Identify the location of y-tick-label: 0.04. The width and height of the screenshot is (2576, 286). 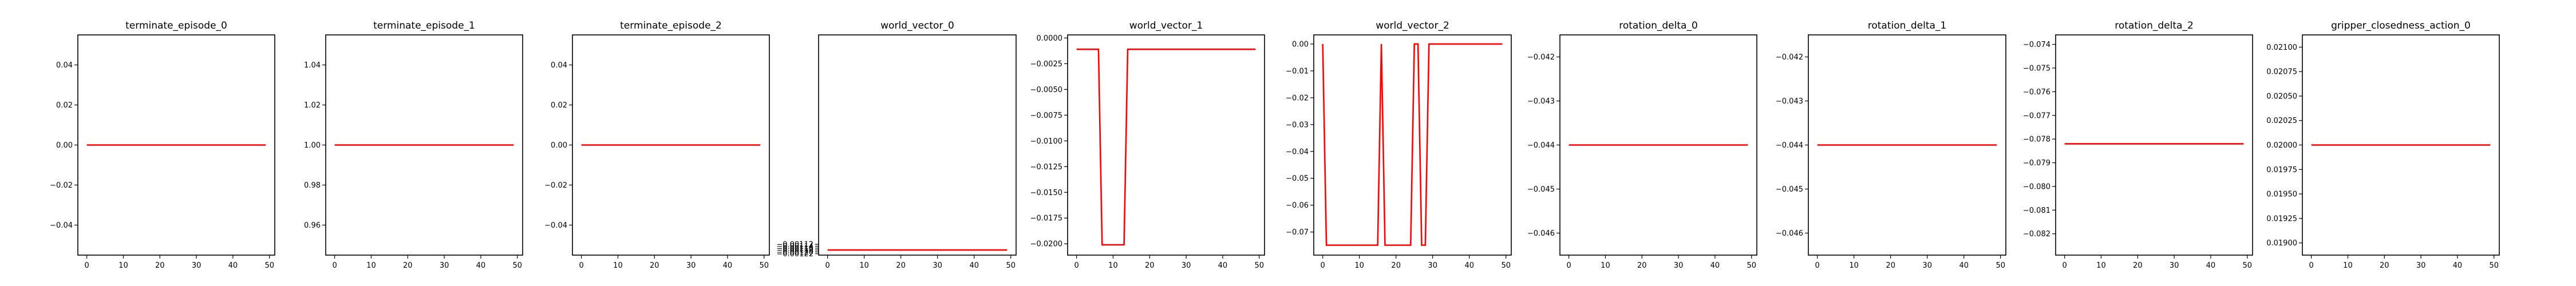
(559, 65).